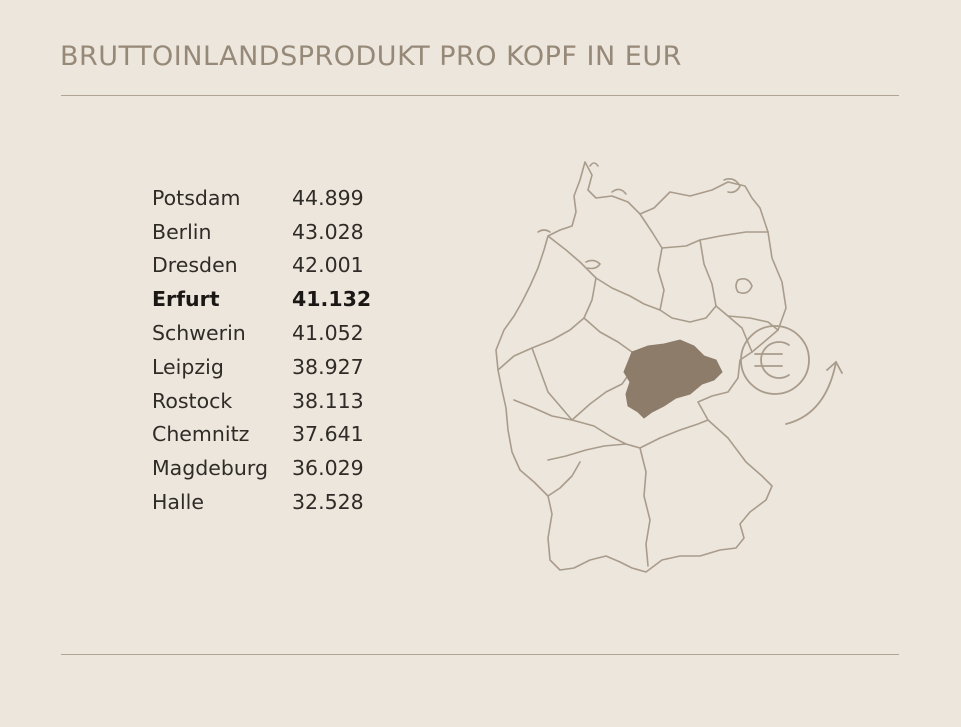  Describe the element at coordinates (267, 198) in the screenshot. I see `table-row: Potsdam 44.899` at that location.